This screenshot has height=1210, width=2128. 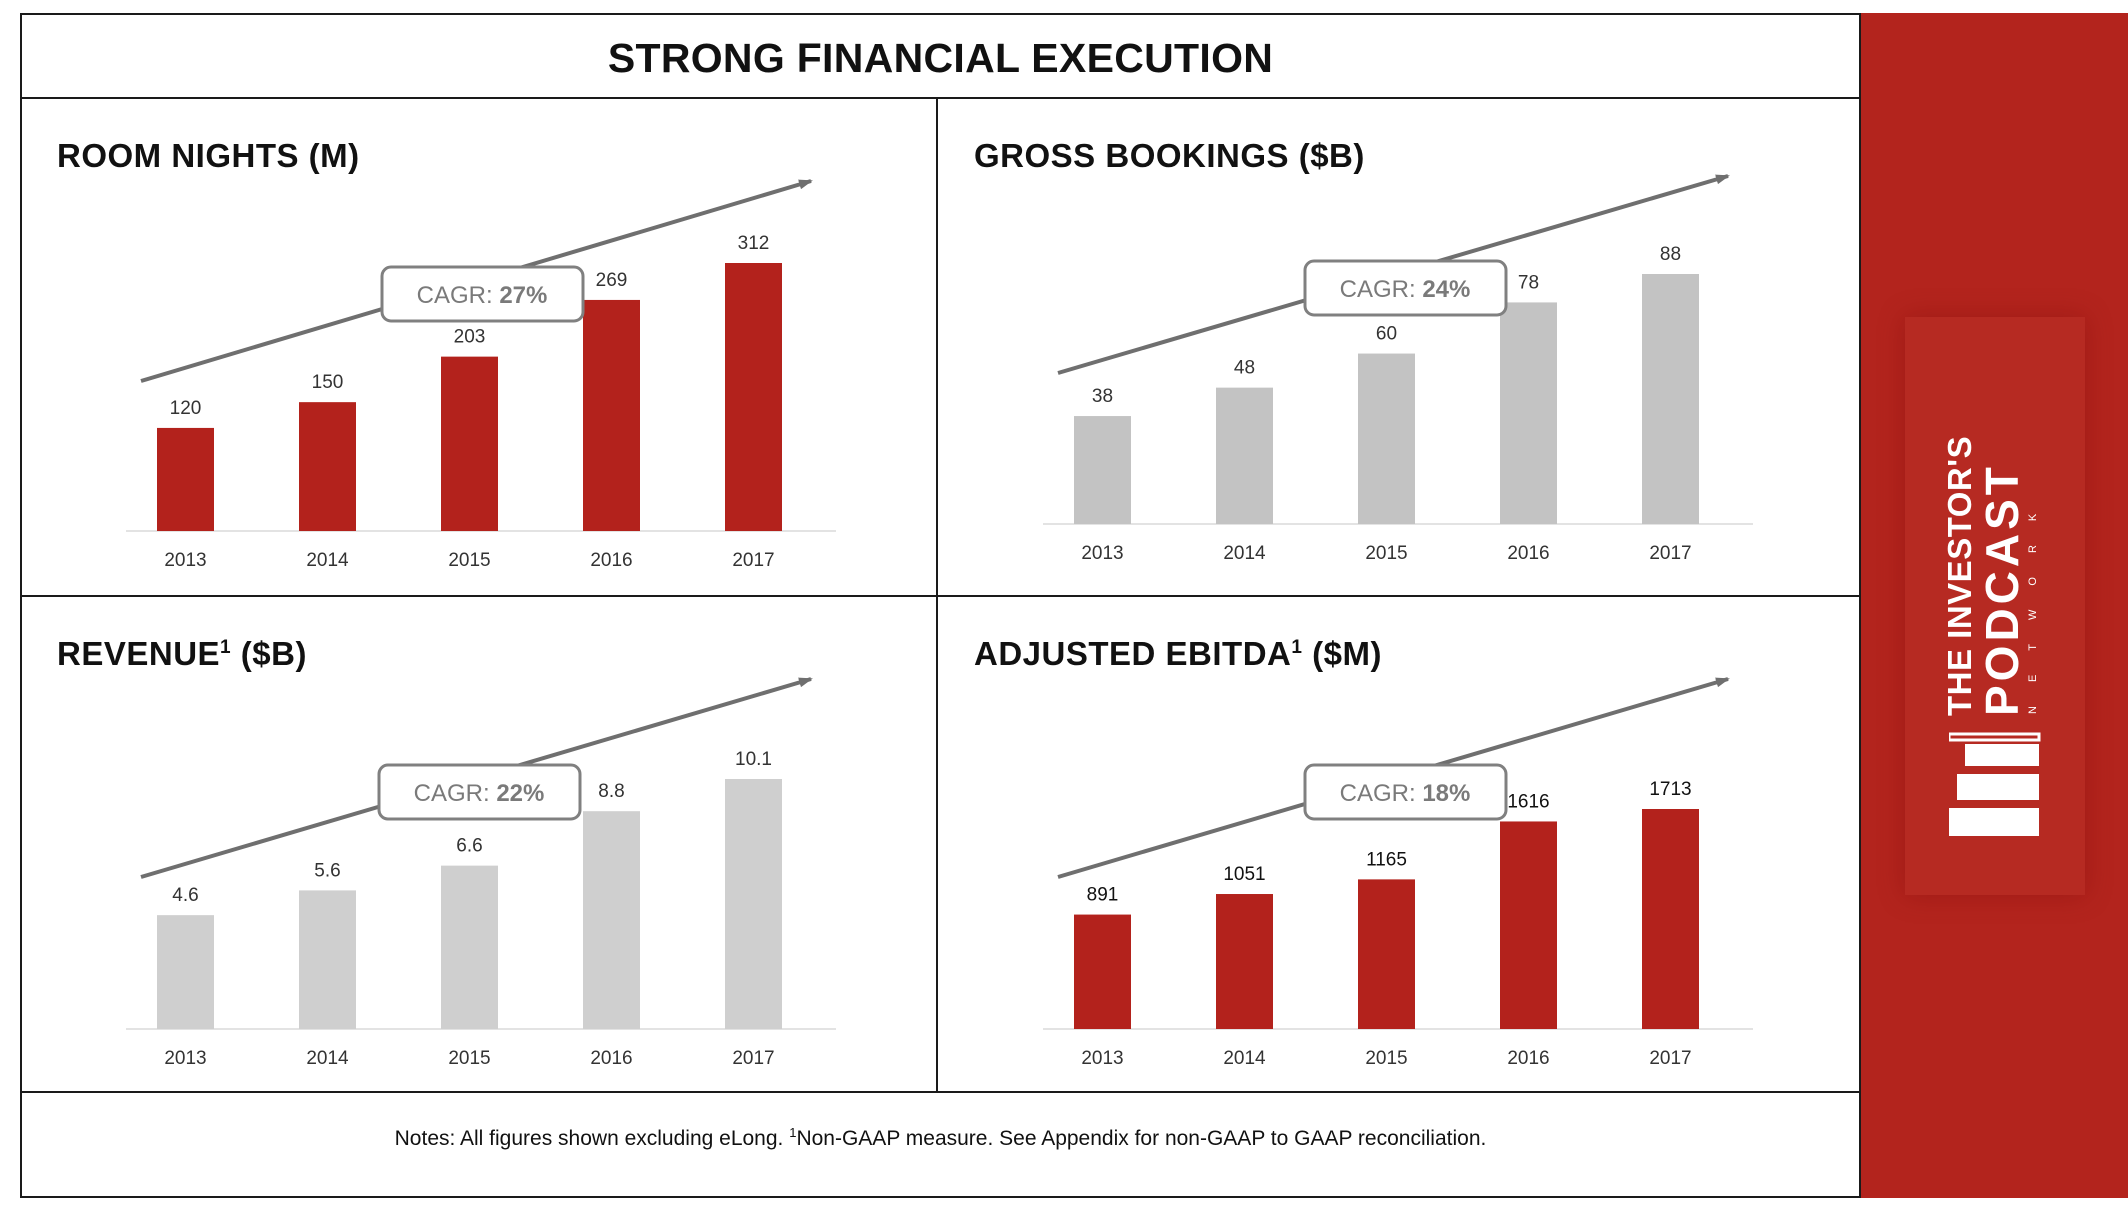 I want to click on data-label-2016: 78, so click(x=1528, y=282).